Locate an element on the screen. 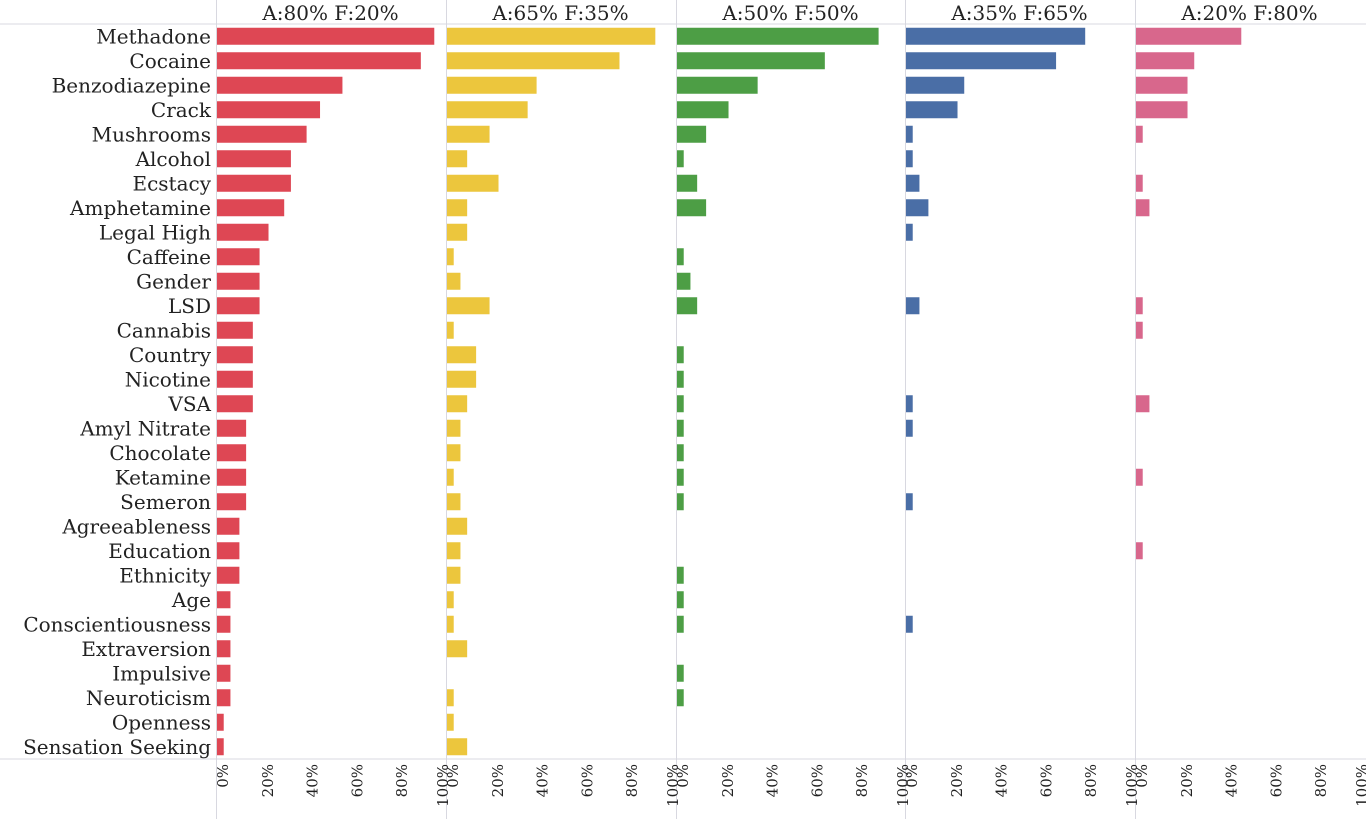 The height and width of the screenshot is (819, 1366). category-label: Sensation Seeking is located at coordinates (117, 747).